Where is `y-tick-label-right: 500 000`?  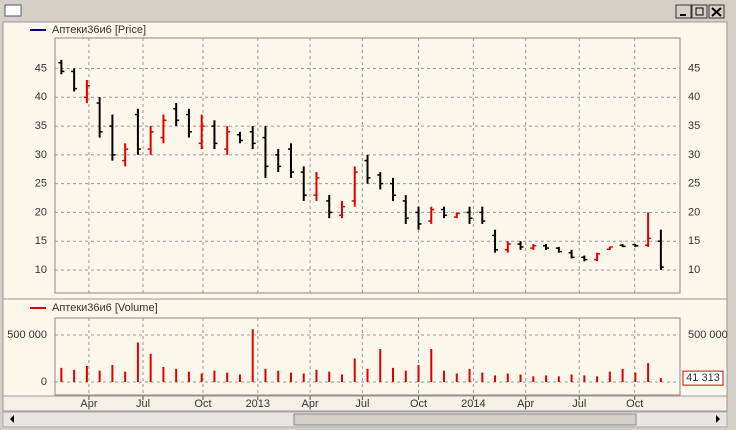 y-tick-label-right: 500 000 is located at coordinates (708, 335).